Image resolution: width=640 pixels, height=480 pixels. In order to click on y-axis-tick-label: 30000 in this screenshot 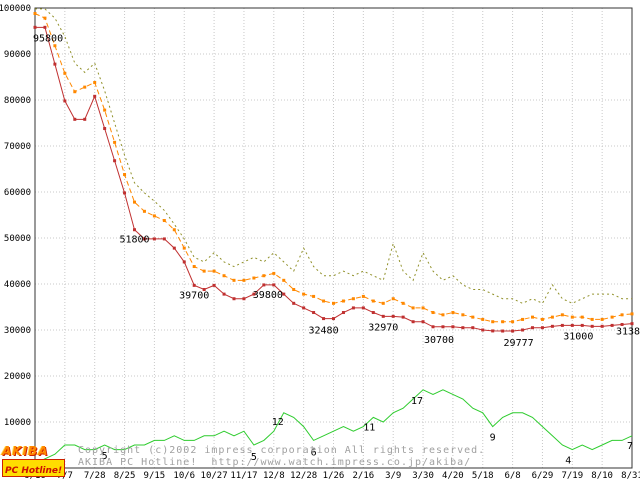, I will do `click(17, 331)`.